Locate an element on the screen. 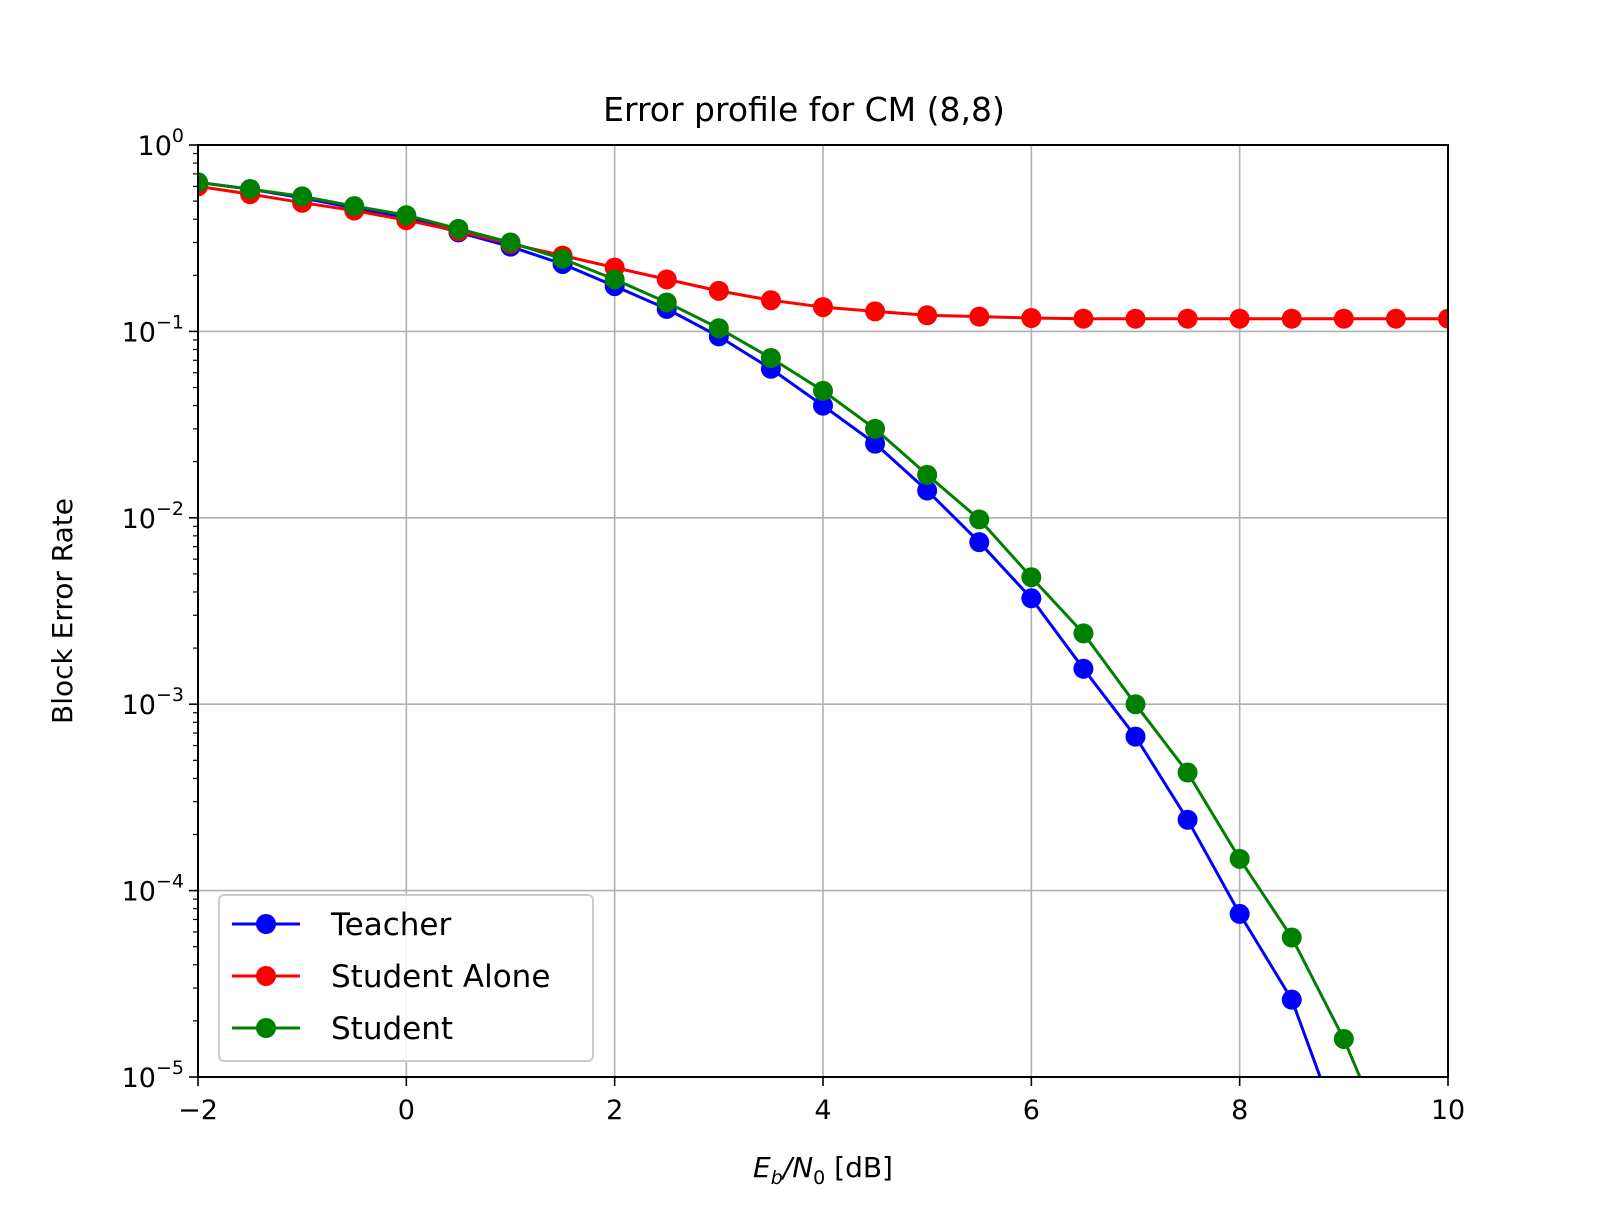 The image size is (1600, 1205). y-tick-label: 10⁻⁴ is located at coordinates (153, 889).